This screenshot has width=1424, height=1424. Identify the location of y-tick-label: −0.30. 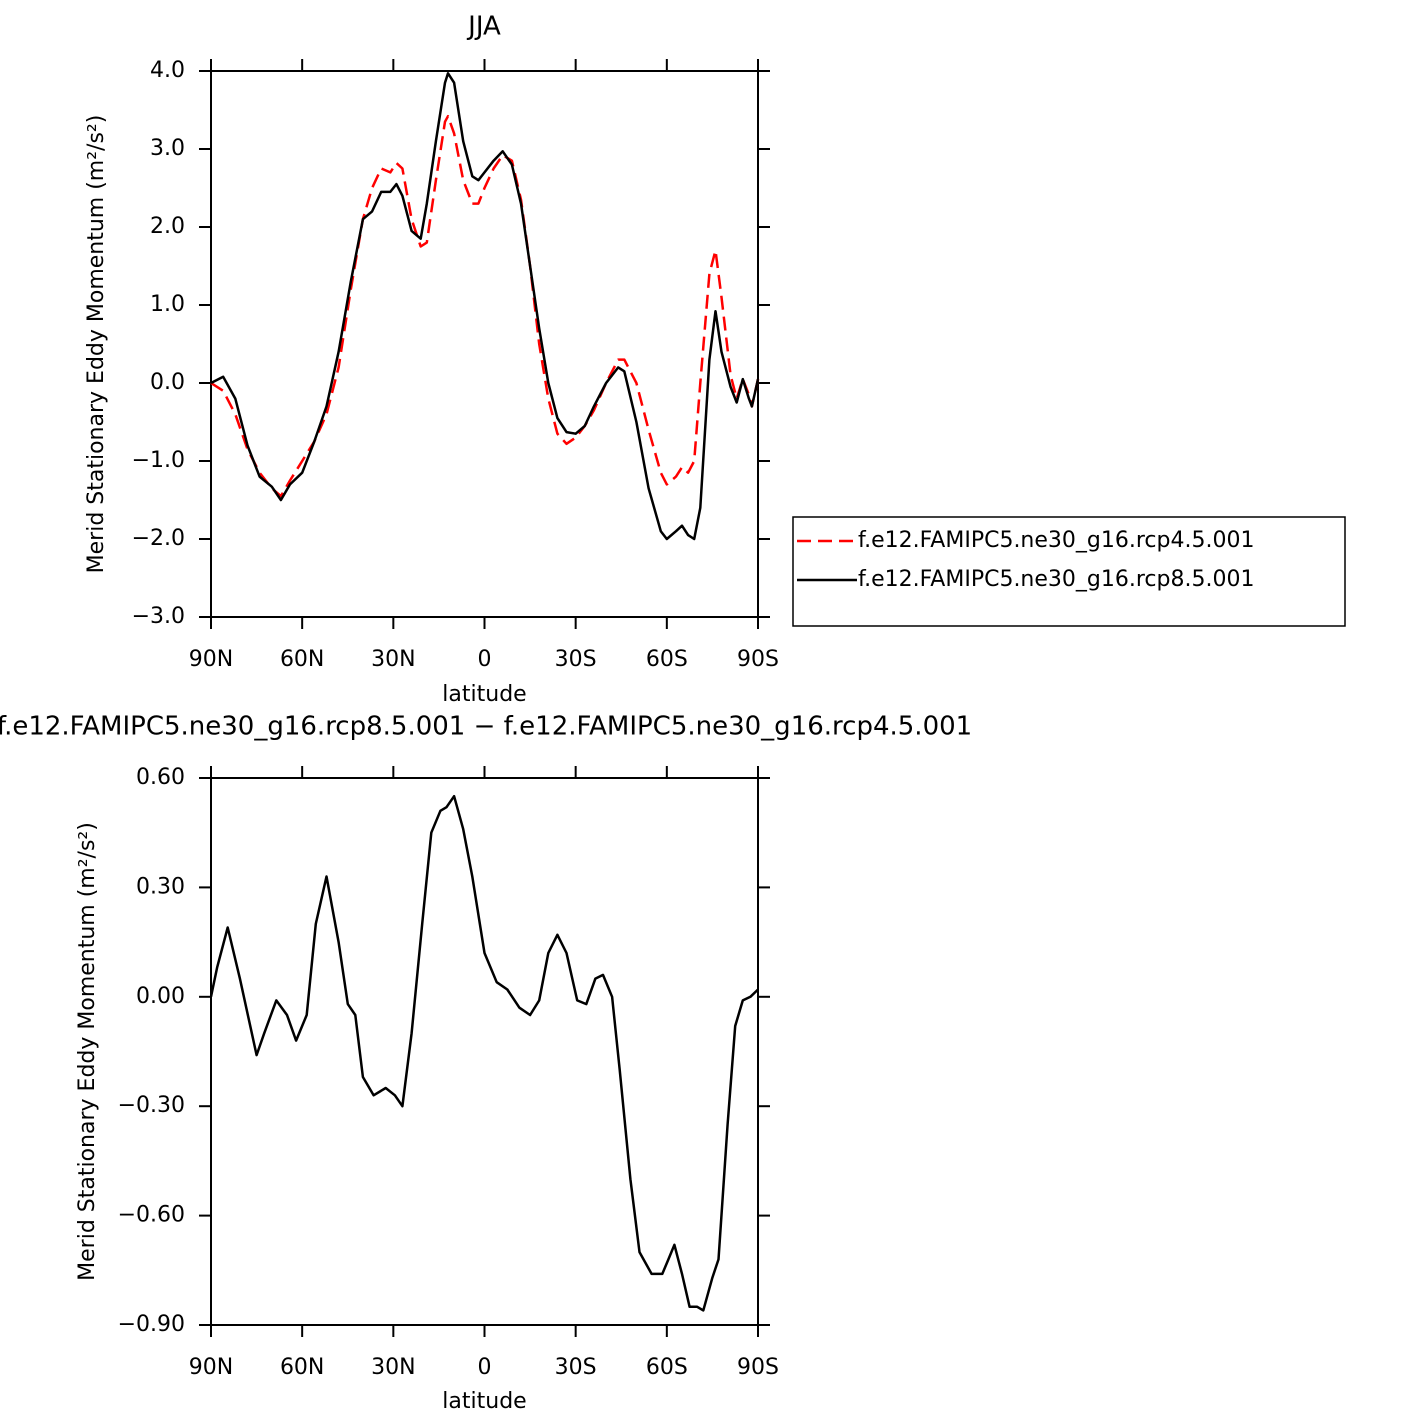
(151, 1105).